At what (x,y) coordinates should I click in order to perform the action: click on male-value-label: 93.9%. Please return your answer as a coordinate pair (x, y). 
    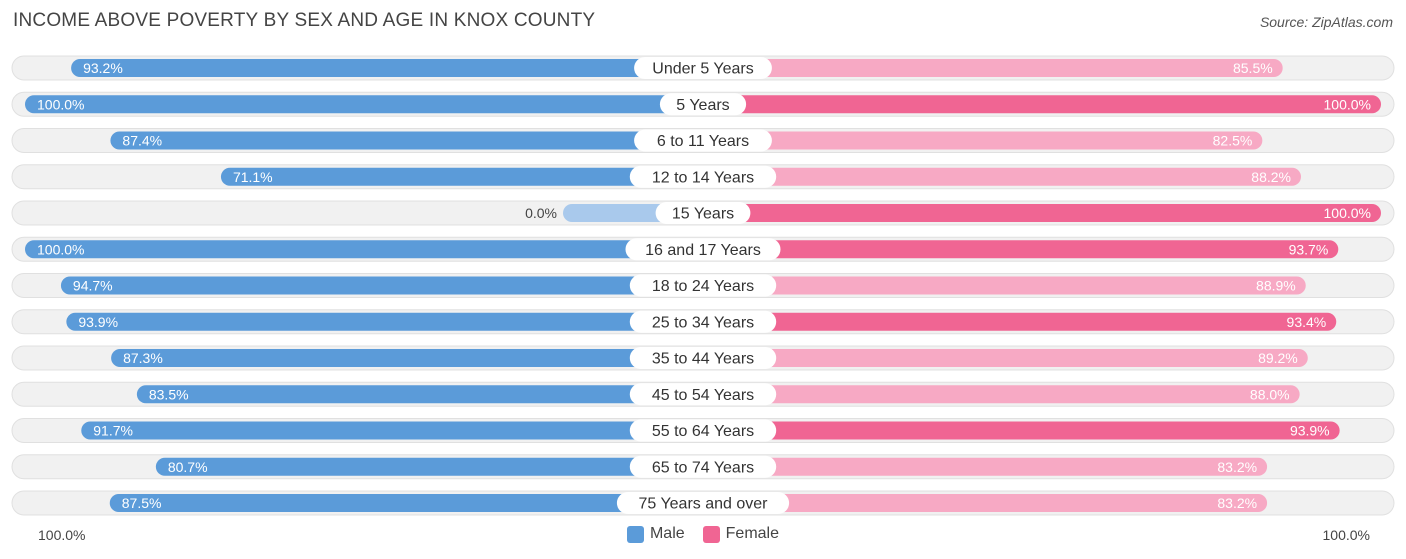
    Looking at the image, I should click on (98, 322).